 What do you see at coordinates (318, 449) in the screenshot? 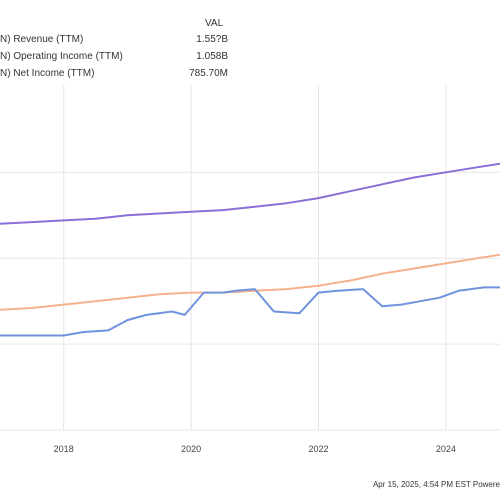
I see `x-tick-label-2022: 2022` at bounding box center [318, 449].